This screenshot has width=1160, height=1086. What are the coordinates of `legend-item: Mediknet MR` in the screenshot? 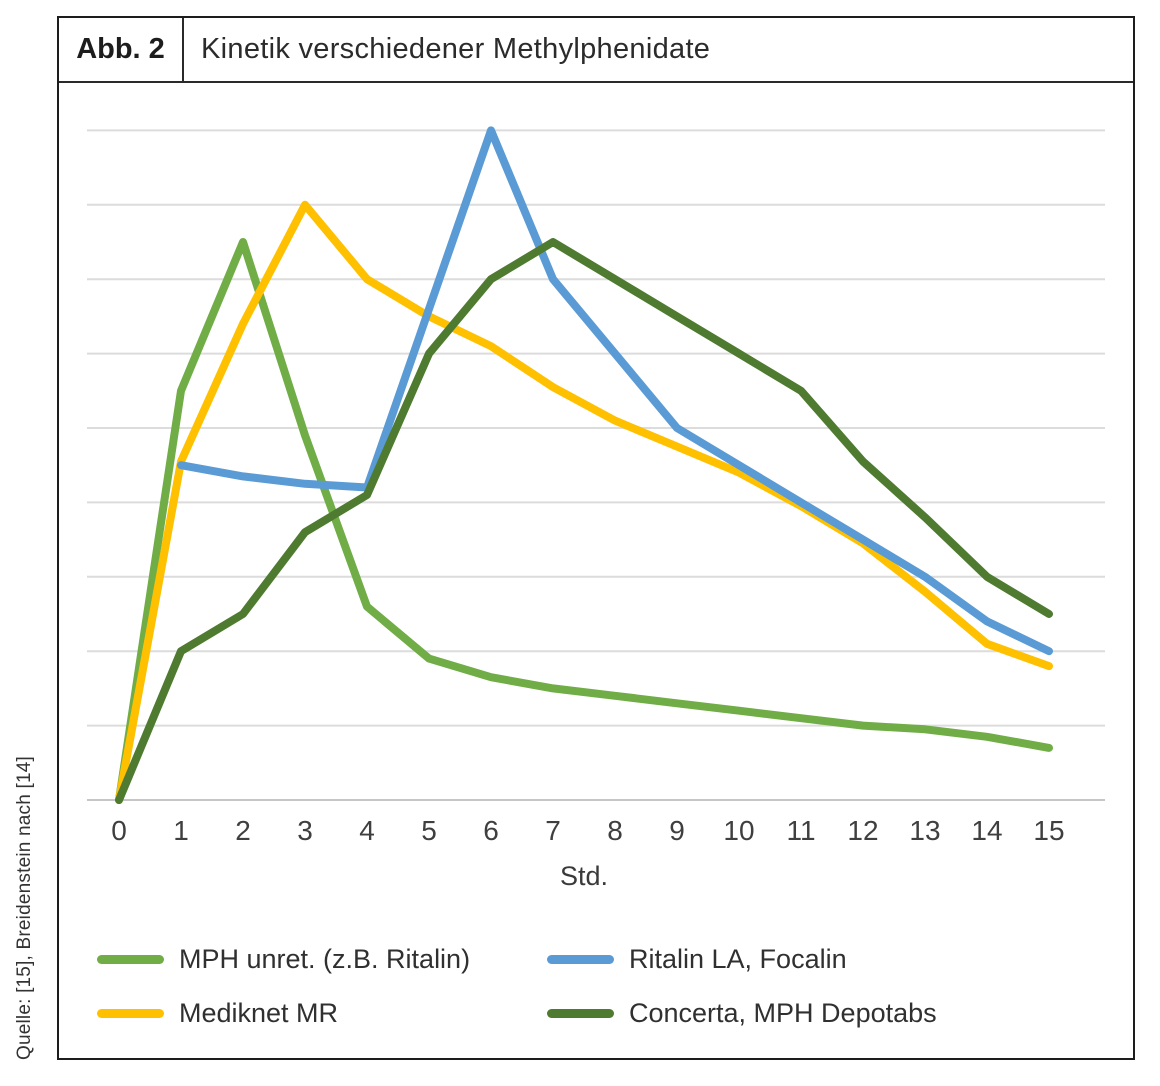 It's located at (322, 1013).